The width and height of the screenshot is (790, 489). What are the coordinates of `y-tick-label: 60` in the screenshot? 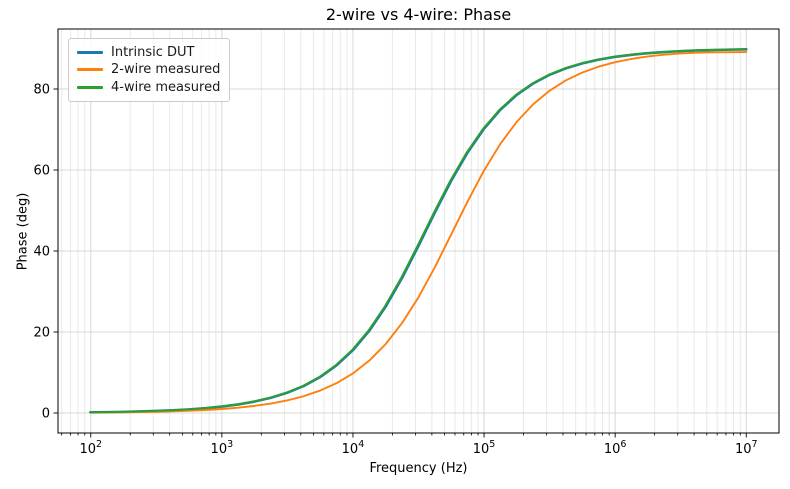 It's located at (41, 171).